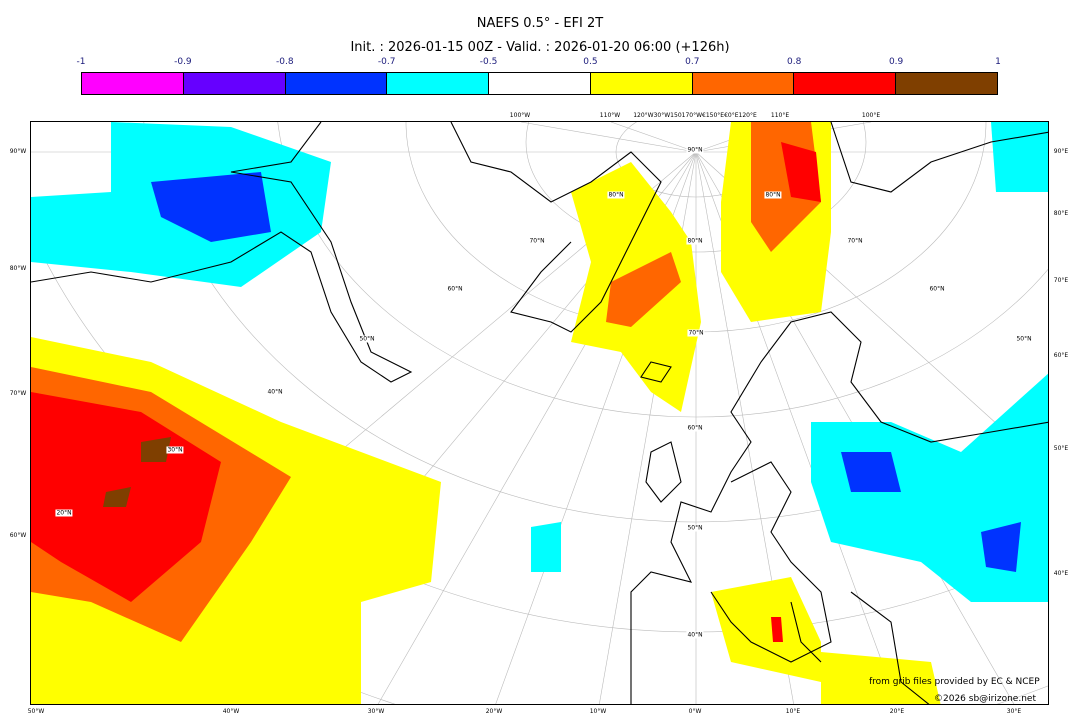  Describe the element at coordinates (590, 62) in the screenshot. I see `colorbar-tick-label: 0.5` at that location.